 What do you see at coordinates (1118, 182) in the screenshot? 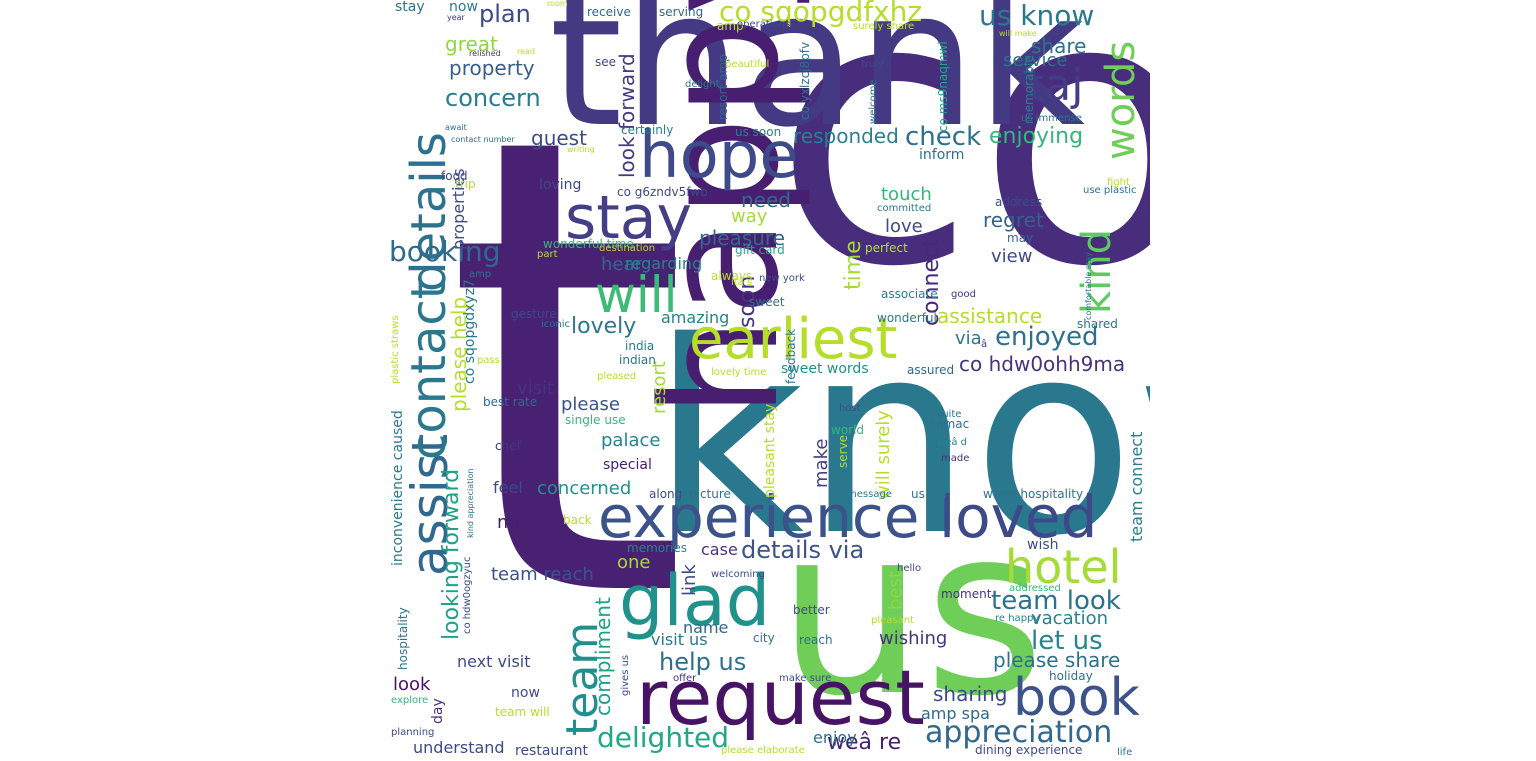
I see `word: fight` at bounding box center [1118, 182].